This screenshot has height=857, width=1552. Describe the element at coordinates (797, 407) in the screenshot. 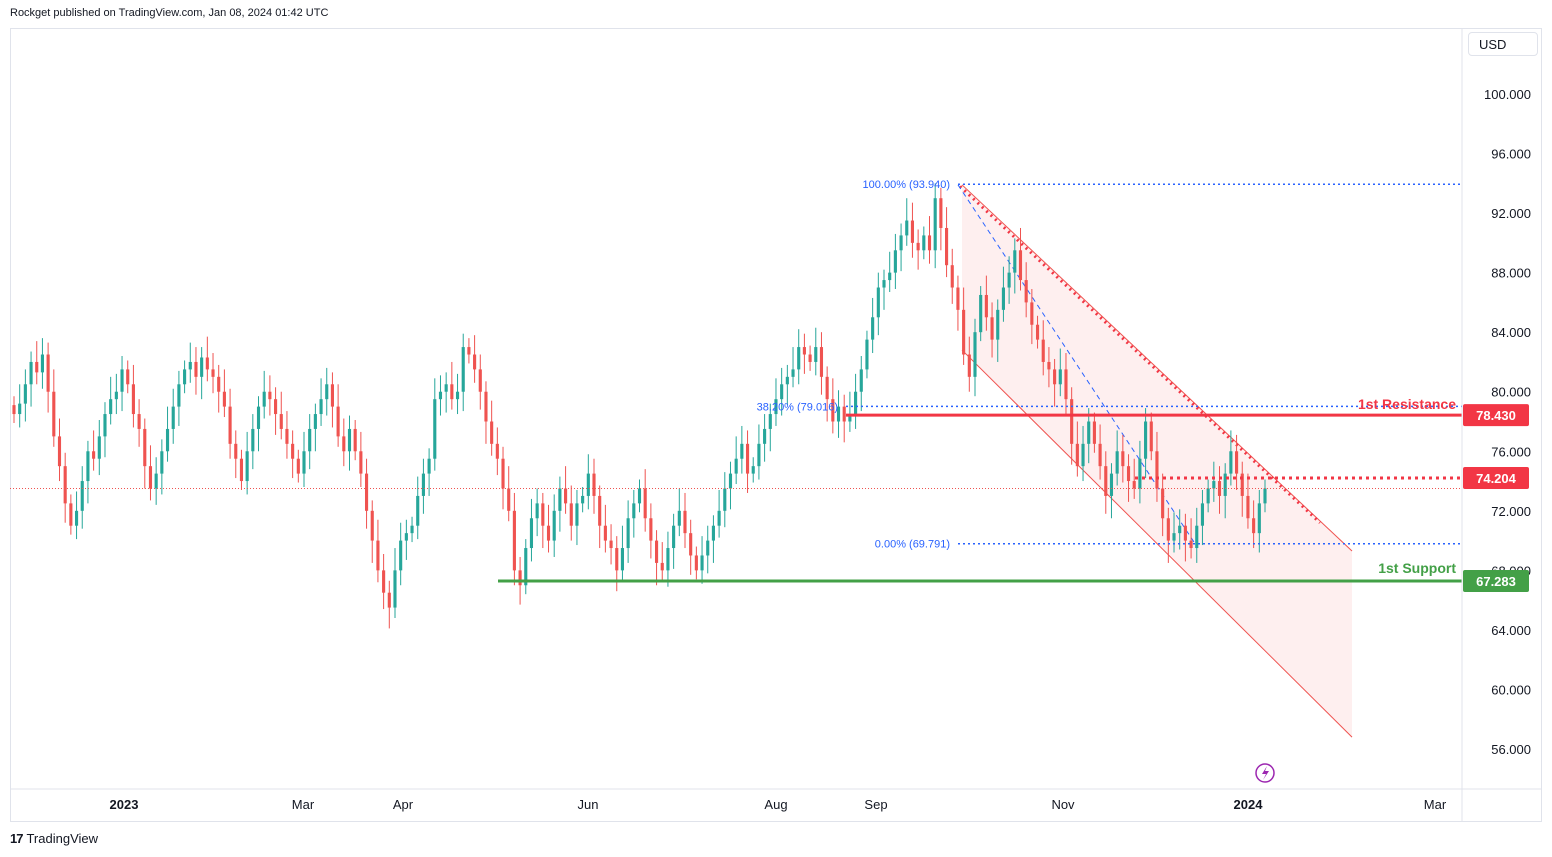

I see `fib-level-label: 38.20% (79.016)` at that location.